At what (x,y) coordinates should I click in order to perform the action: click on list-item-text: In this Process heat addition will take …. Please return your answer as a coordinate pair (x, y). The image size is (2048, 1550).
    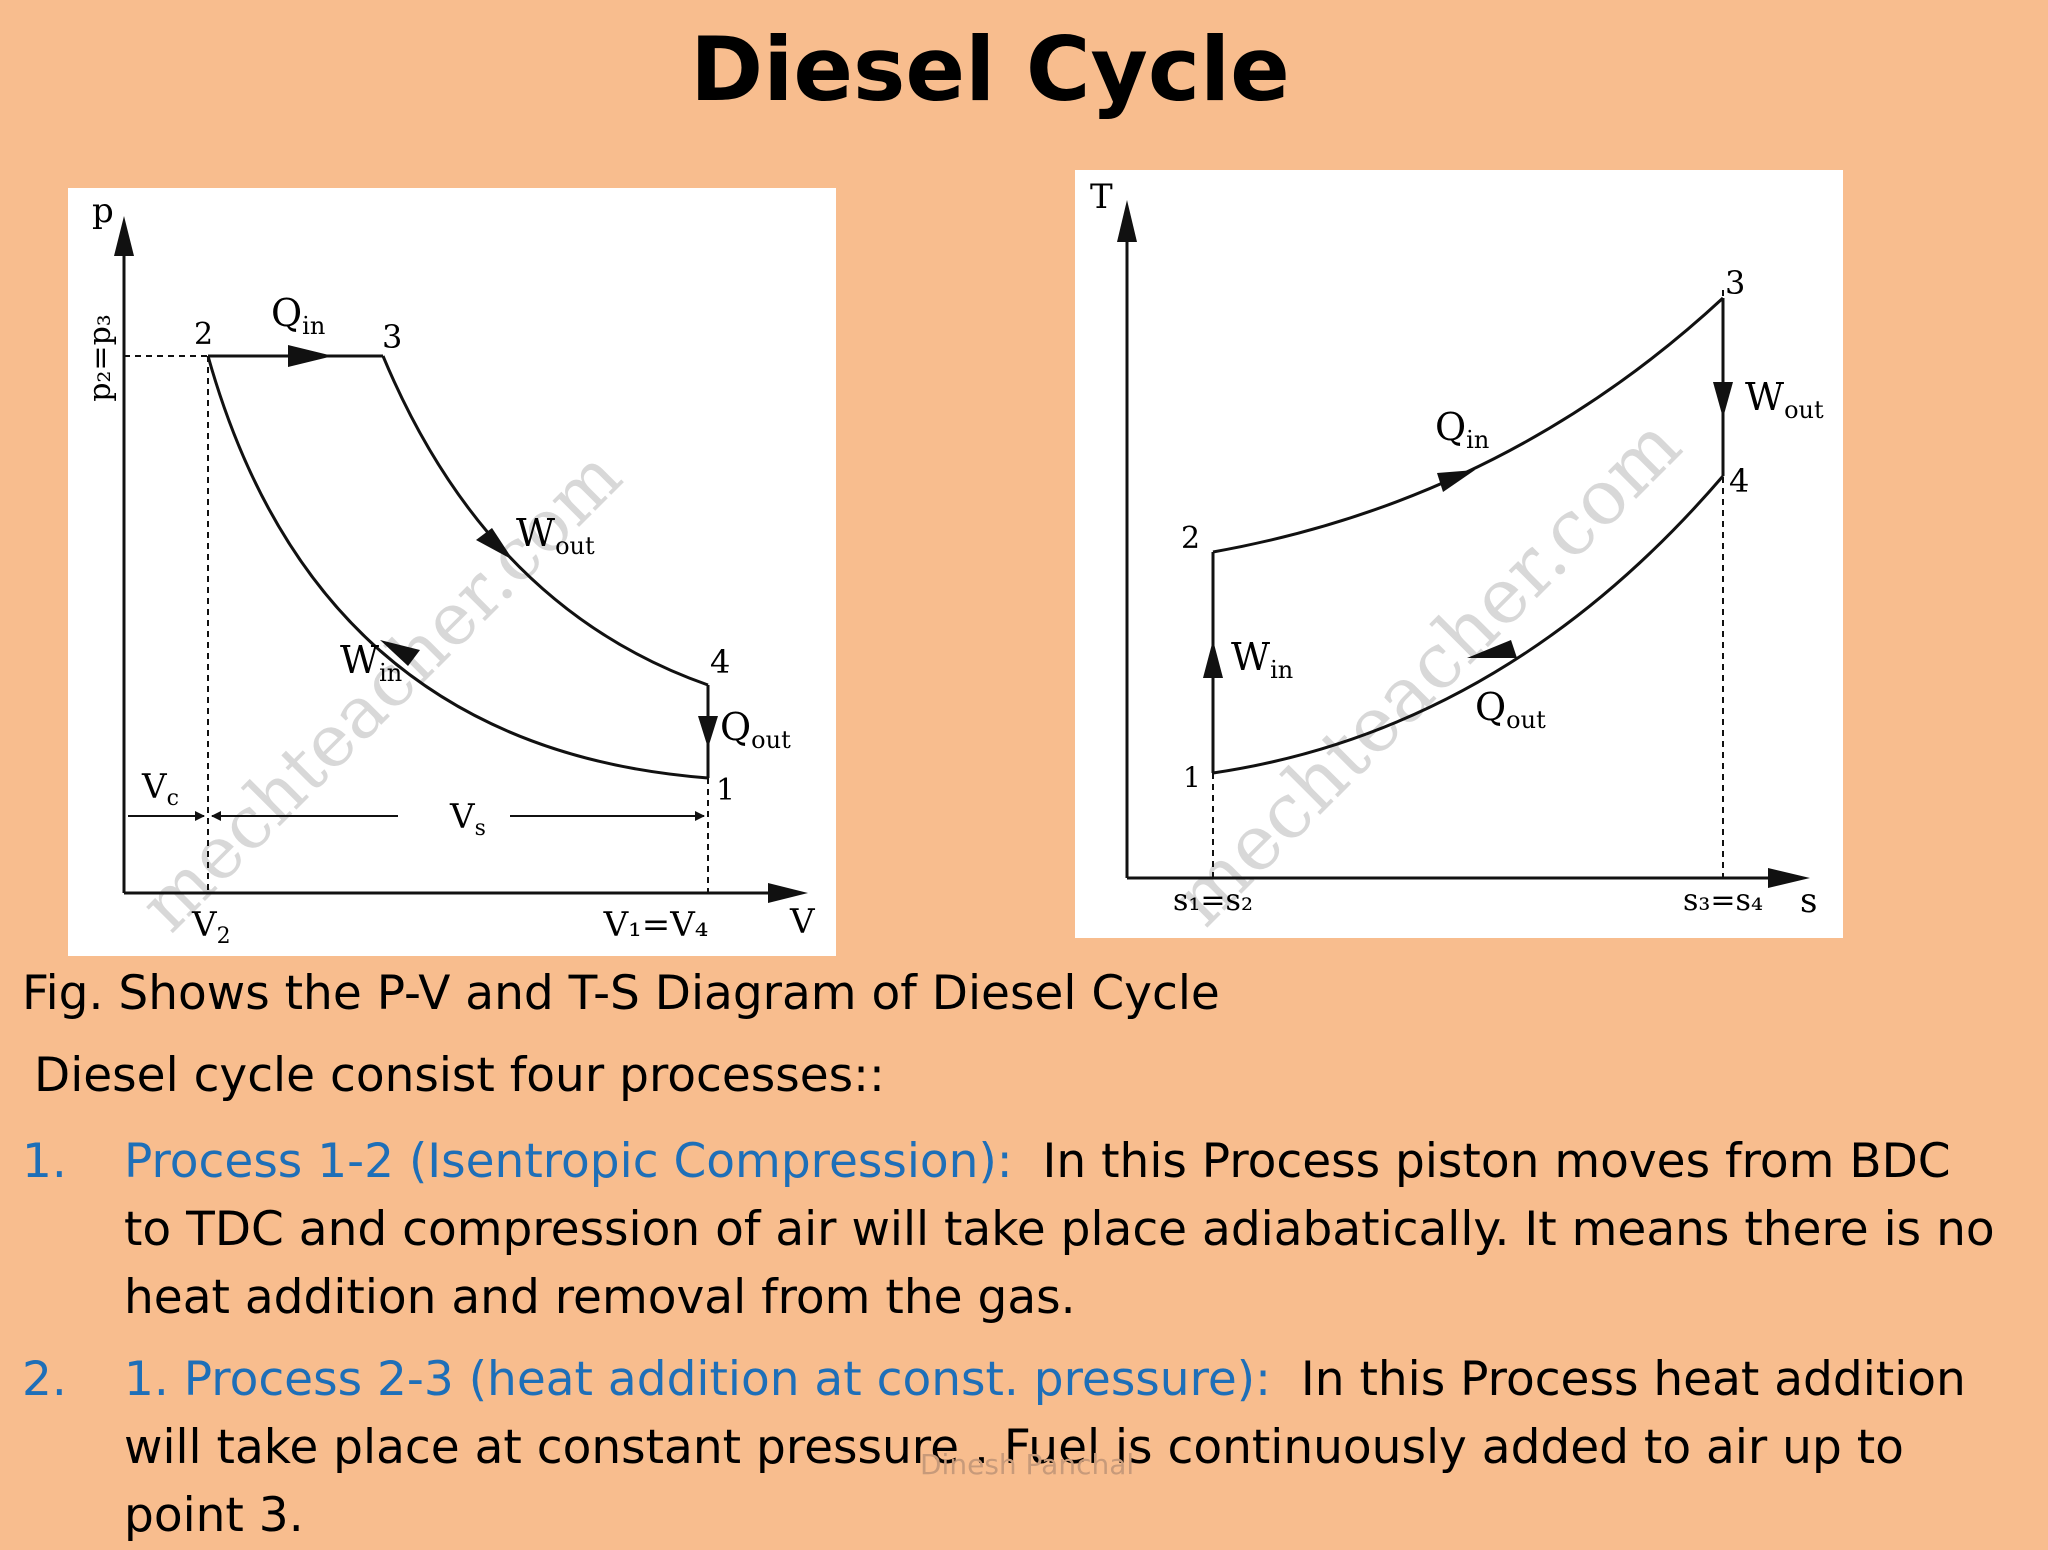
    Looking at the image, I should click on (1045, 1447).